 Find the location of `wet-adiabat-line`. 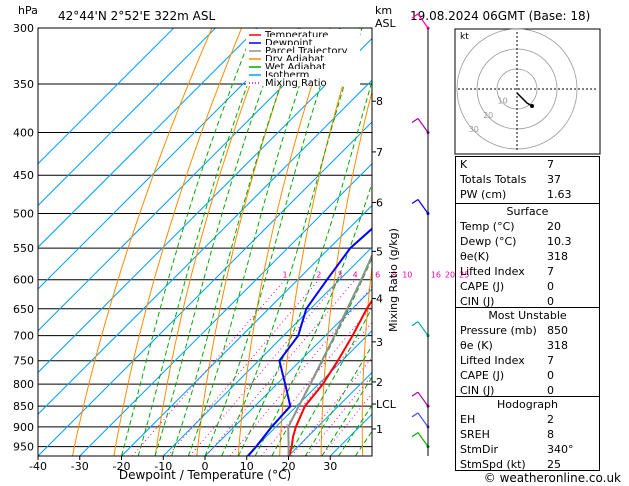

wet-adiabat-line is located at coordinates (346, 416).